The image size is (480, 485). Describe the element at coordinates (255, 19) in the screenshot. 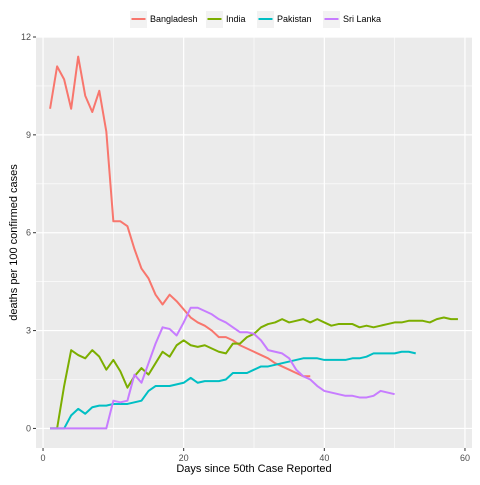

I see `legend: Bangladesh India Pakistan Sri Lanka` at that location.